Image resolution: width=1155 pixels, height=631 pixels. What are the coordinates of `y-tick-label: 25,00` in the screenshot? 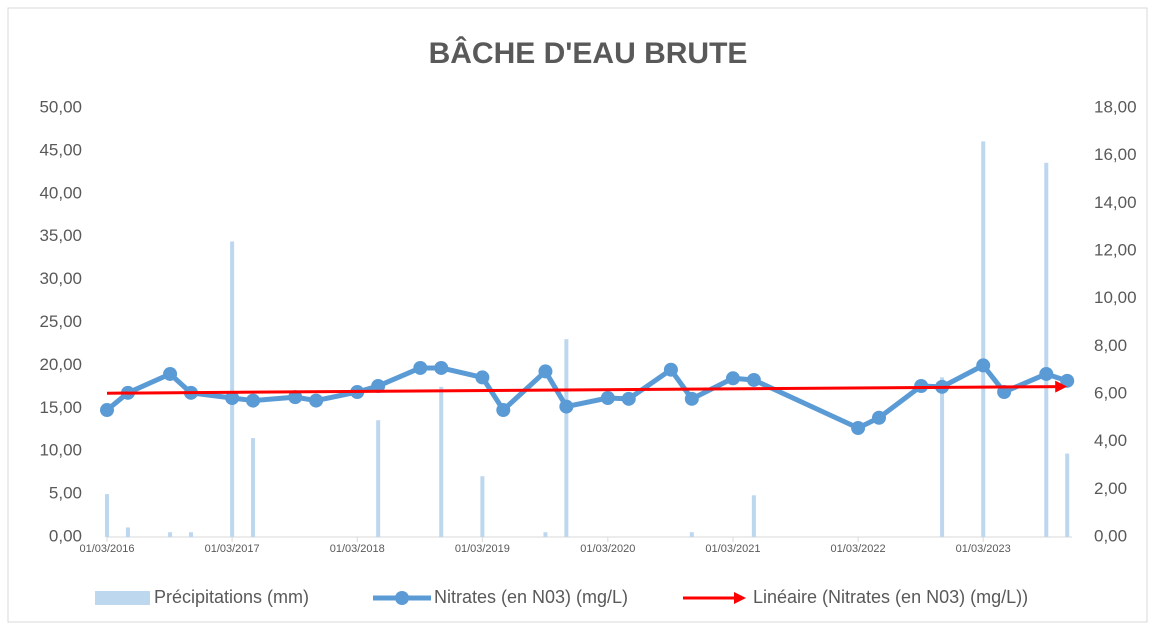 It's located at (60, 321).